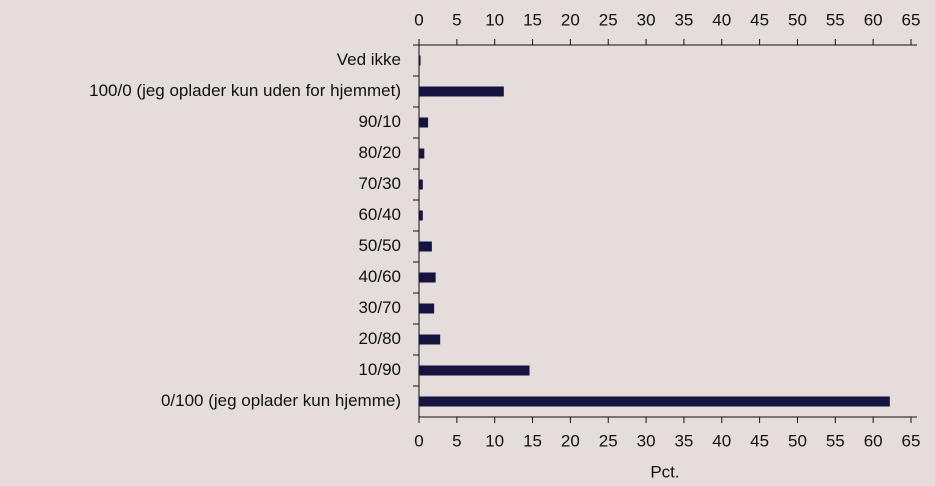  What do you see at coordinates (379, 369) in the screenshot?
I see `y-tick-label: 10/90` at bounding box center [379, 369].